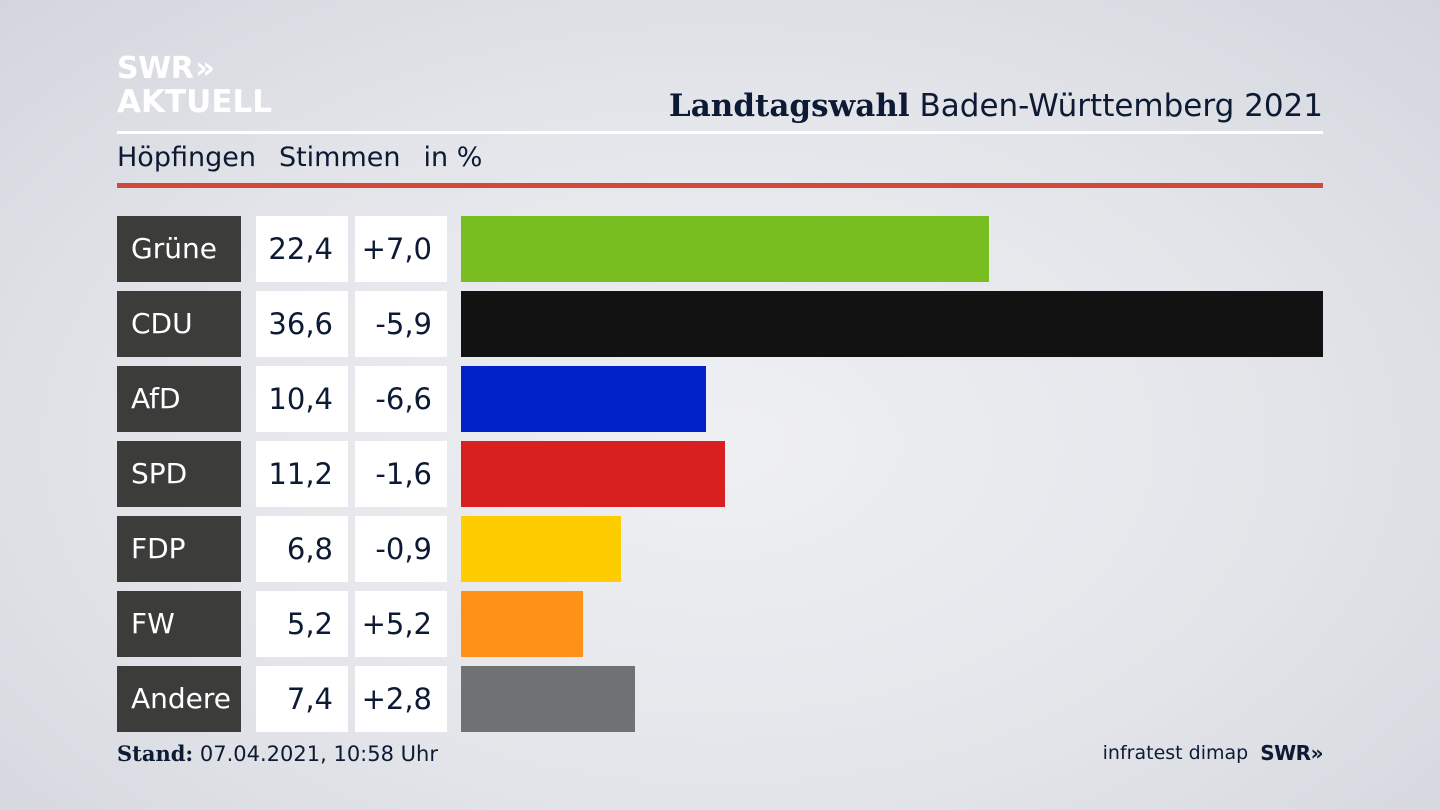 The image size is (1440, 810). I want to click on chart-subtitle: Höpfingen Stimmen in %, so click(299, 157).